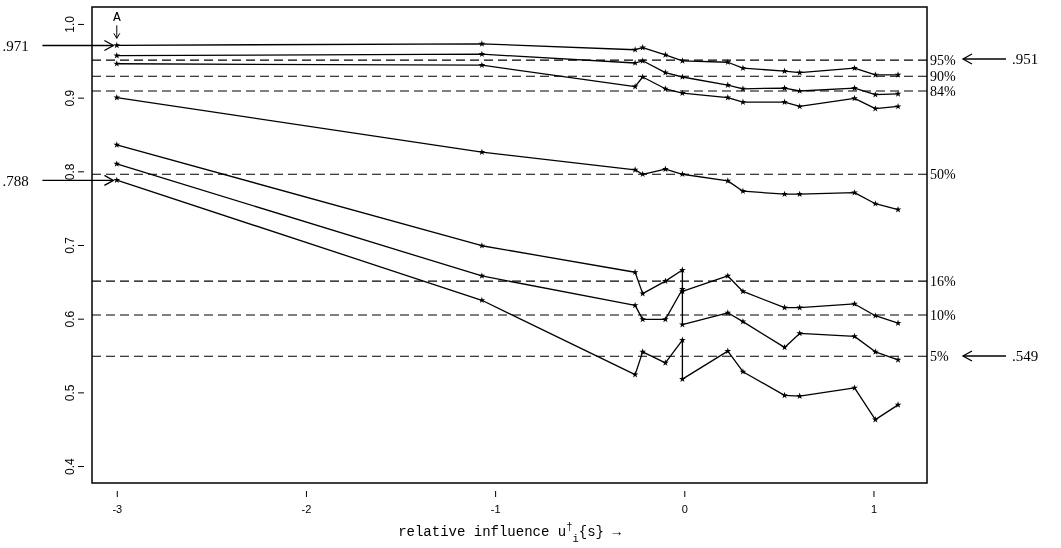 This screenshot has width=1061, height=548. What do you see at coordinates (70, 245) in the screenshot?
I see `y-tick-label: 0.7` at bounding box center [70, 245].